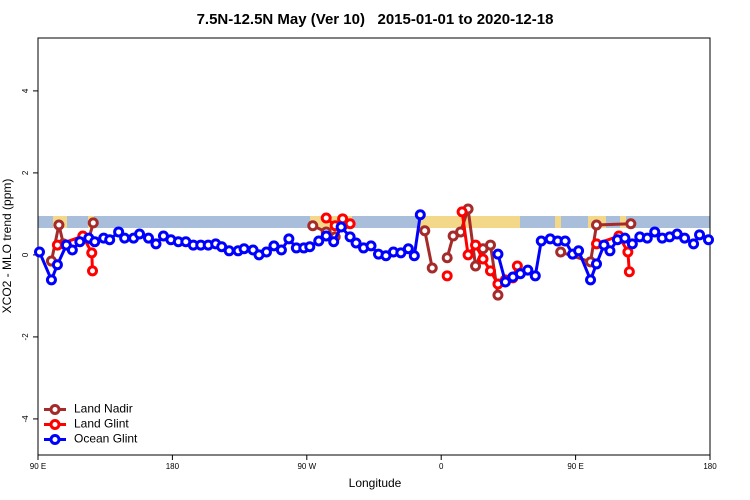  What do you see at coordinates (103, 409) in the screenshot?
I see `legend-label: Land Nadir` at bounding box center [103, 409].